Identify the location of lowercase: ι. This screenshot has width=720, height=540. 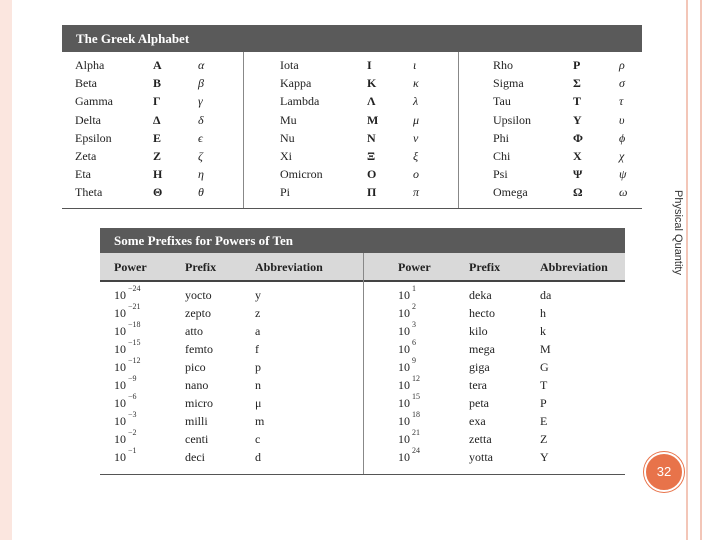
(415, 65).